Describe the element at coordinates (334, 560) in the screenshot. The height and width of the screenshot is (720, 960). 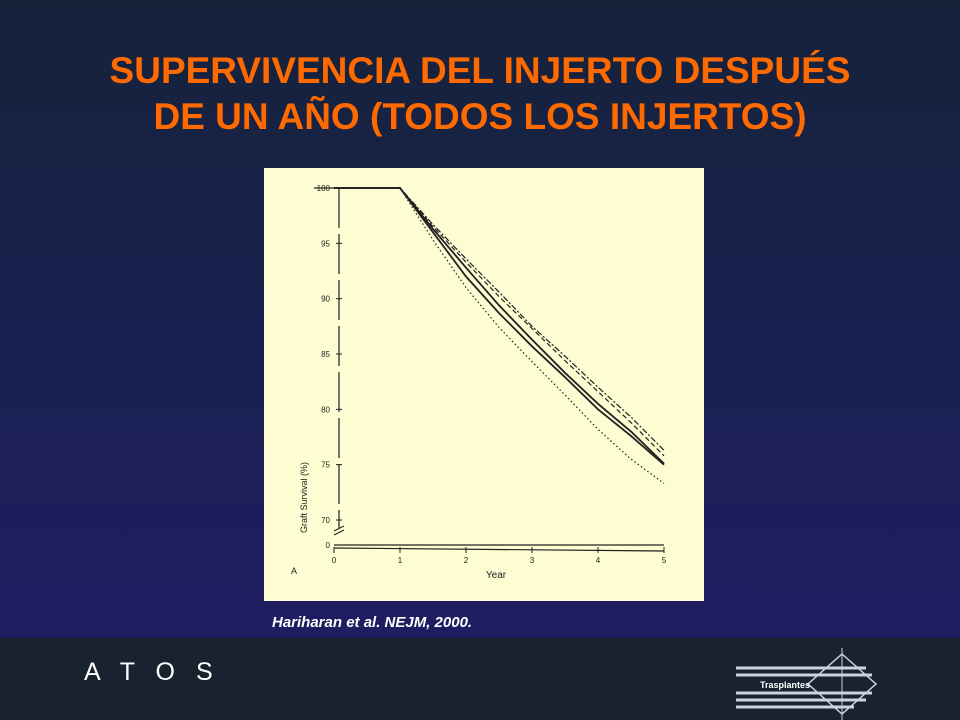
I see `x-tick-label: 0` at that location.